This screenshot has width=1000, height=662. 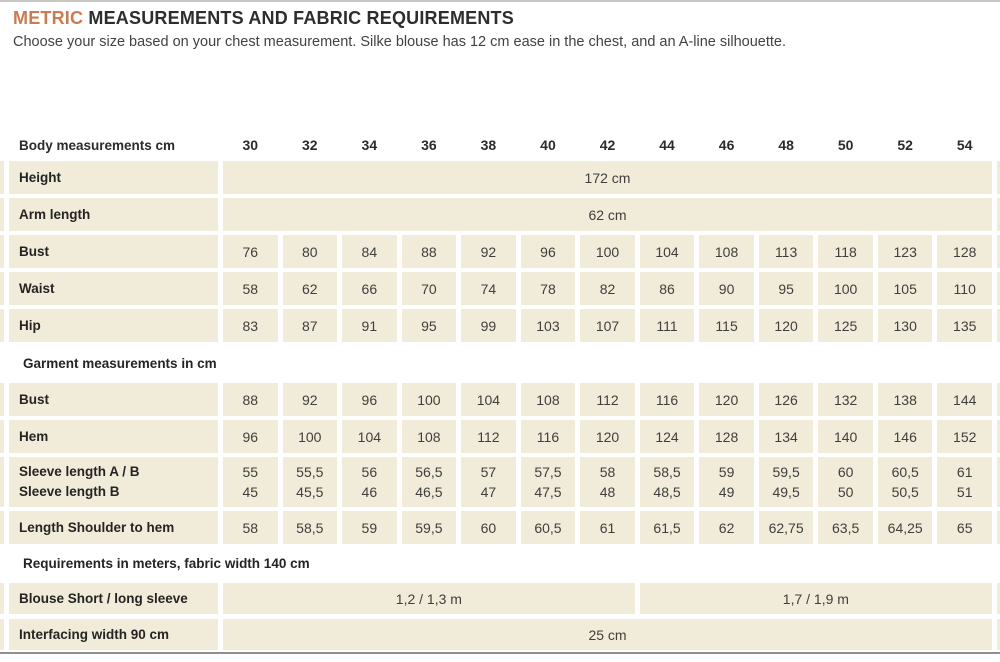 What do you see at coordinates (964, 527) in the screenshot?
I see `value-cell: 65` at bounding box center [964, 527].